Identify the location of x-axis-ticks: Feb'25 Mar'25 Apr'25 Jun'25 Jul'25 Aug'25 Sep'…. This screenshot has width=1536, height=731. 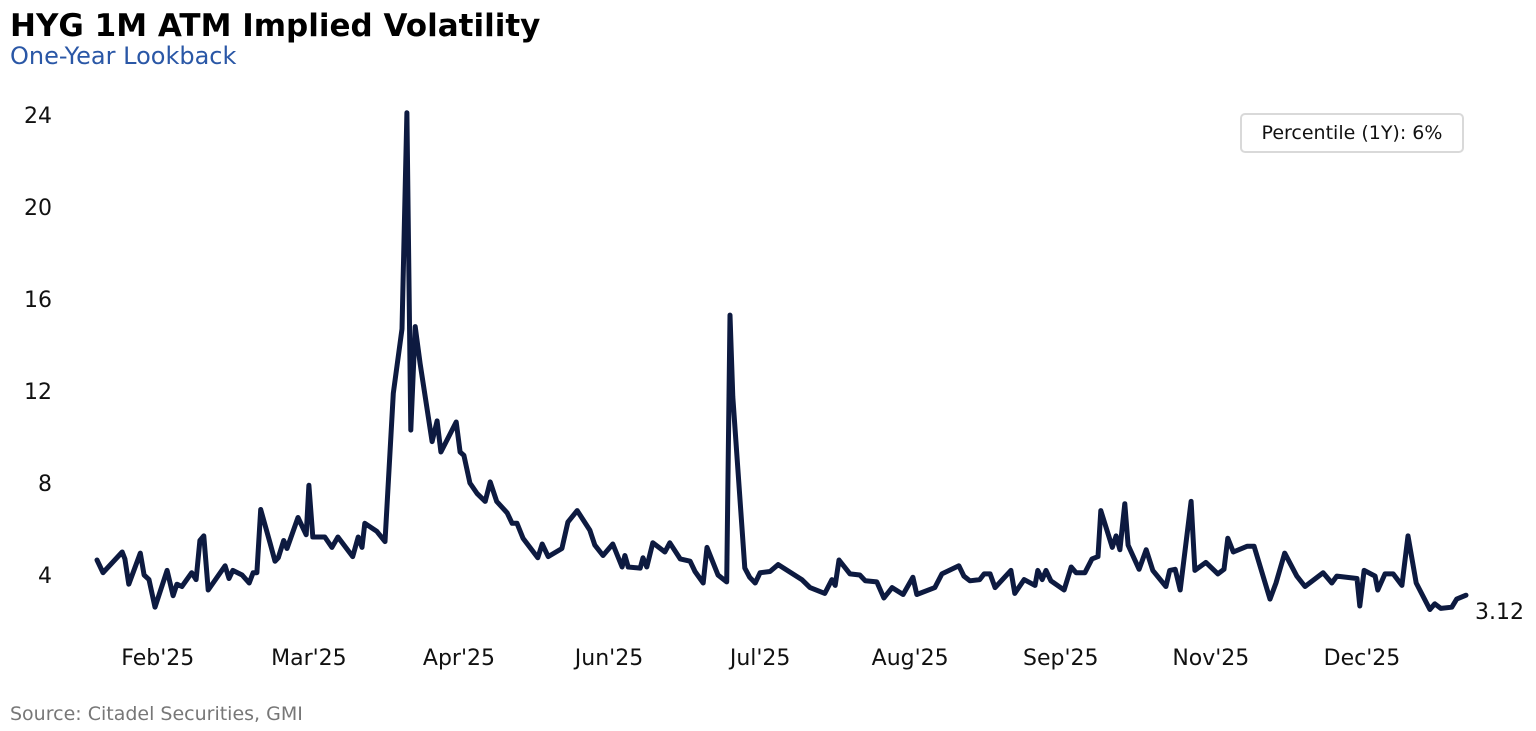
(760, 658).